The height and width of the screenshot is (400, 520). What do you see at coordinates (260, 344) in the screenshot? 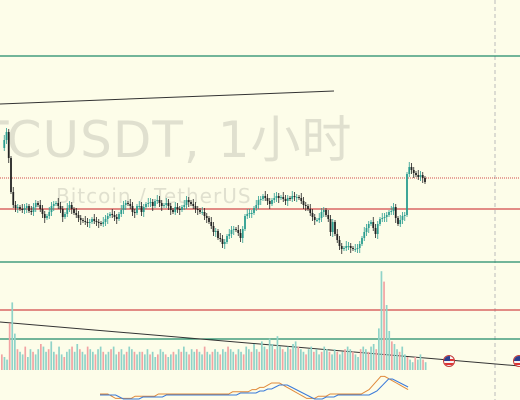
I see `lower-trend-line` at bounding box center [260, 344].